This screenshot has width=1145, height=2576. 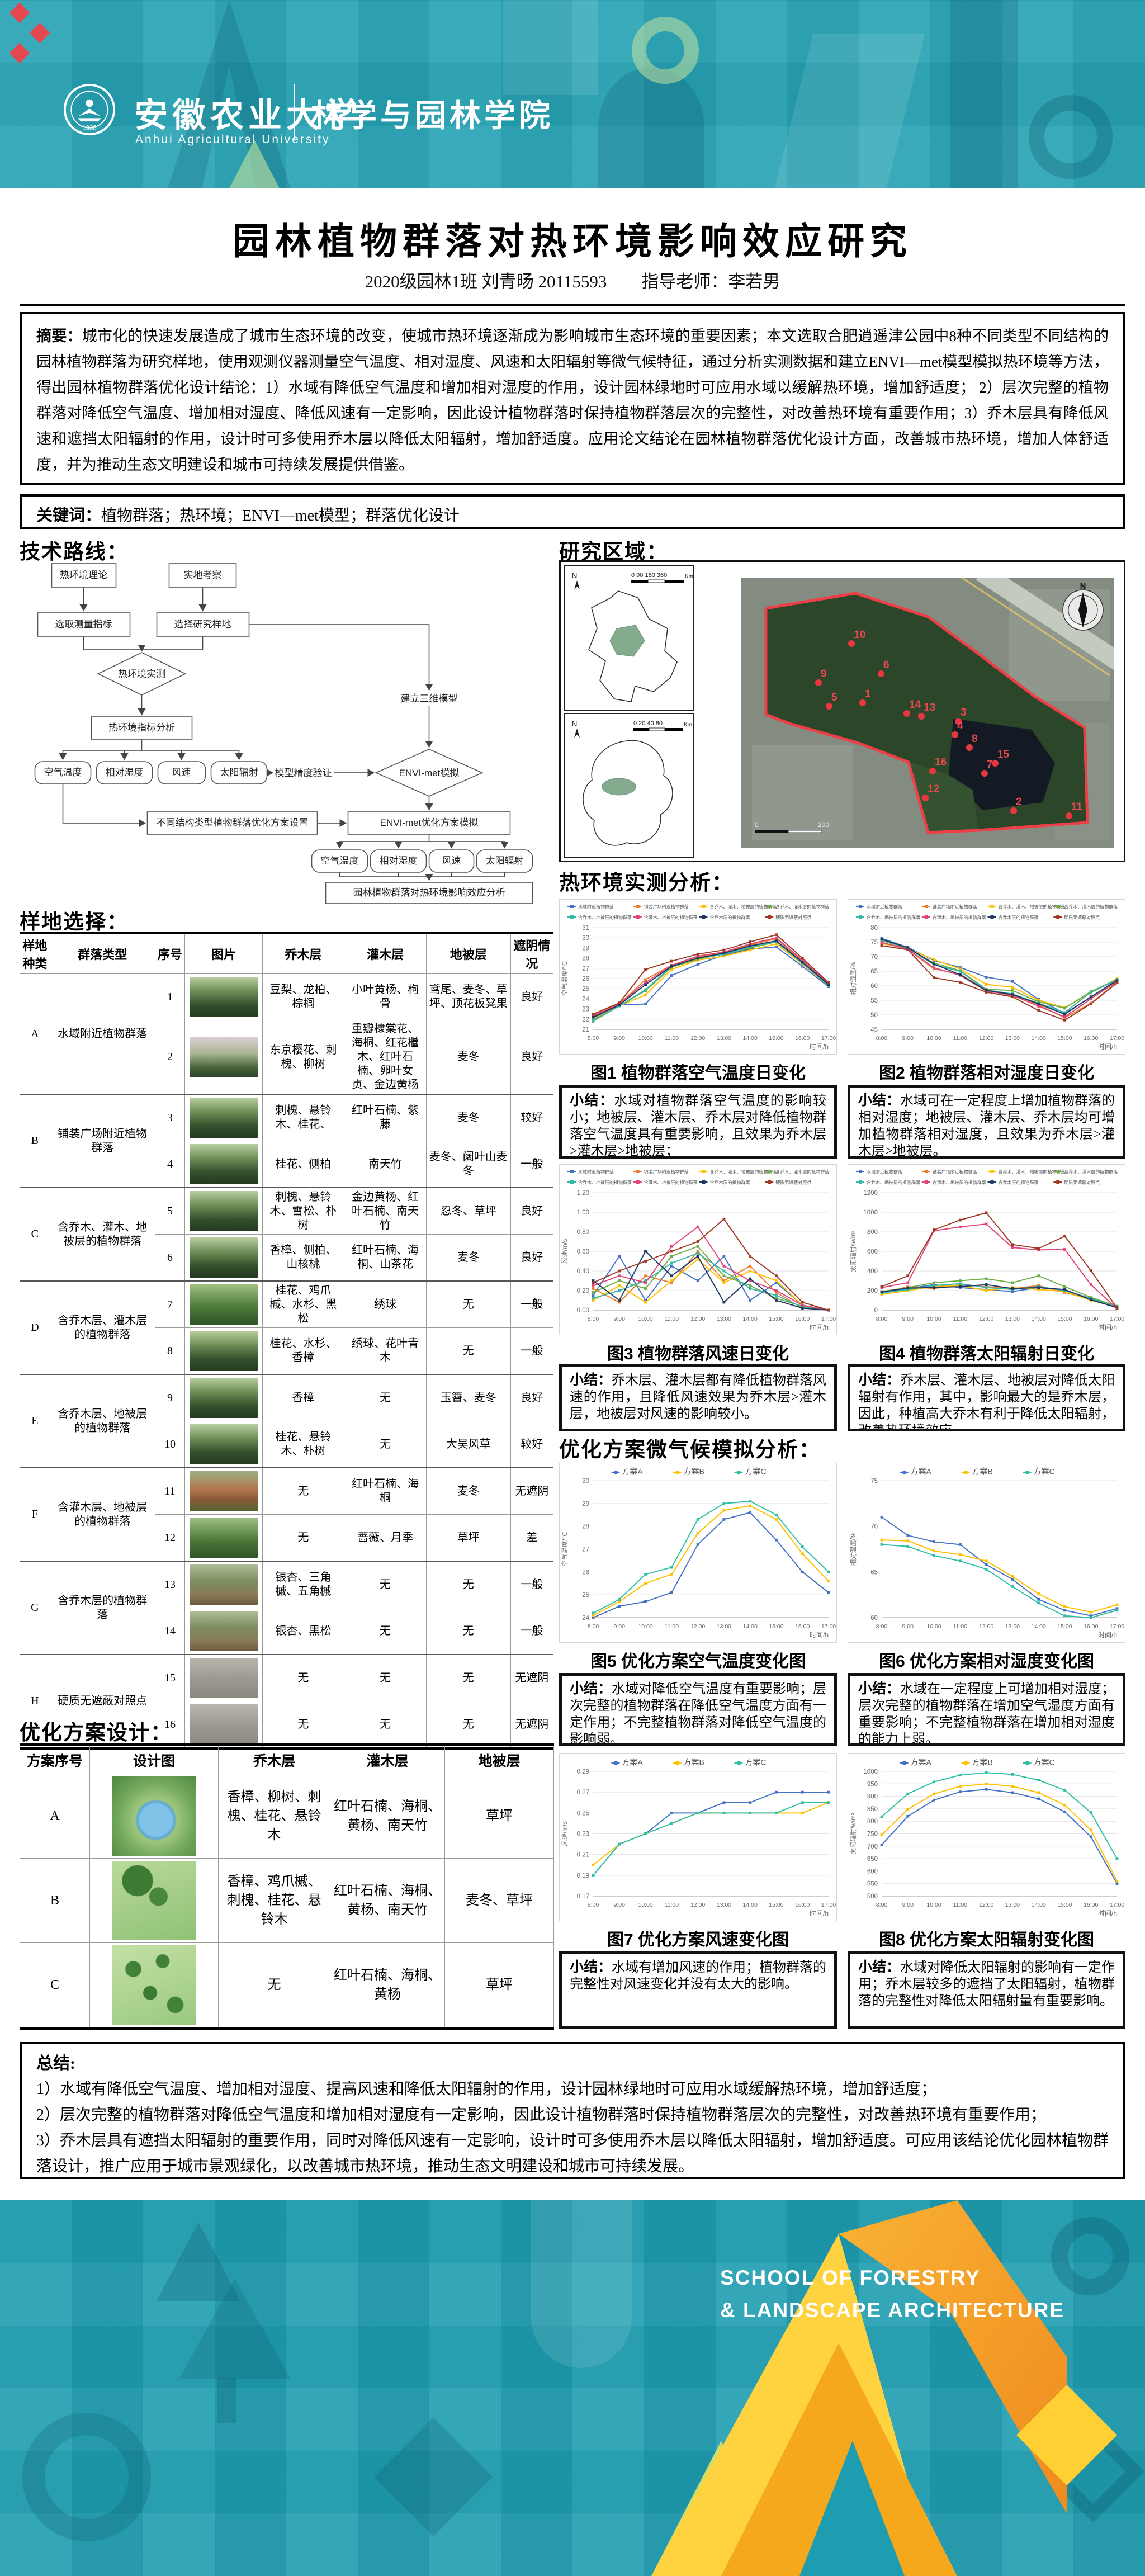 What do you see at coordinates (499, 1816) in the screenshot?
I see `ground-cell: 草坪` at bounding box center [499, 1816].